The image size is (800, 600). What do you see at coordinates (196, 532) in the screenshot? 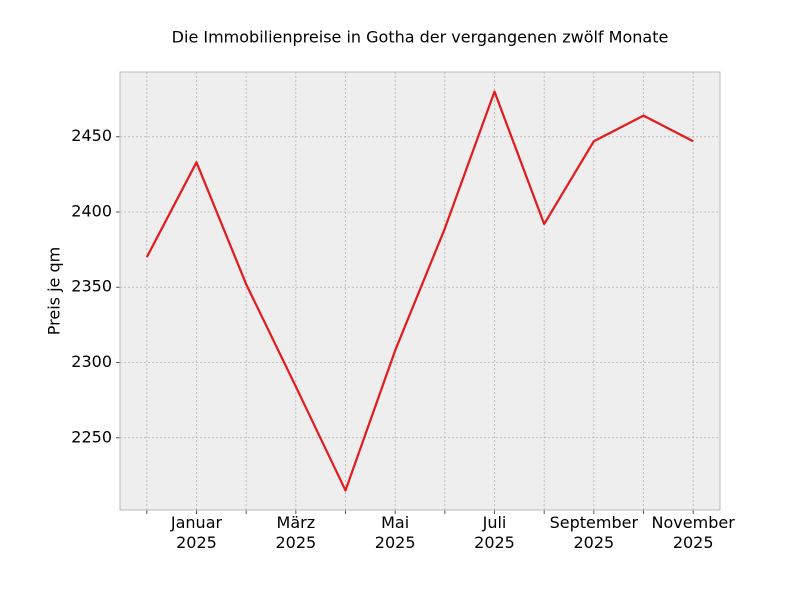
I see `x-tick-label: Januar 2025` at bounding box center [196, 532].